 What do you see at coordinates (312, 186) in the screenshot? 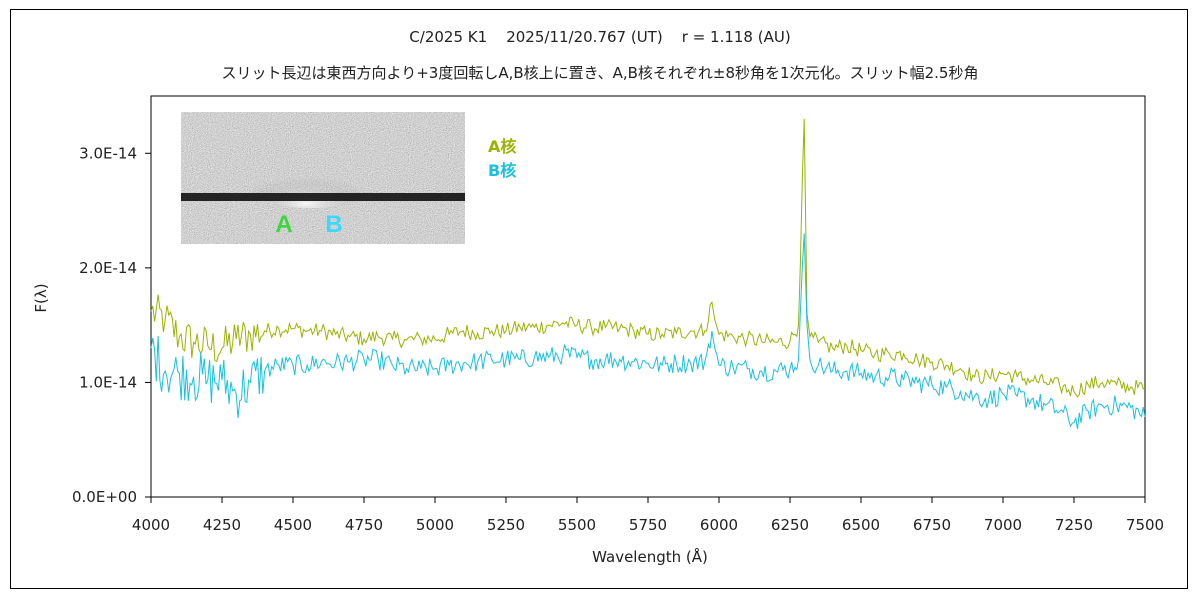
I see `coma-glow` at bounding box center [312, 186].